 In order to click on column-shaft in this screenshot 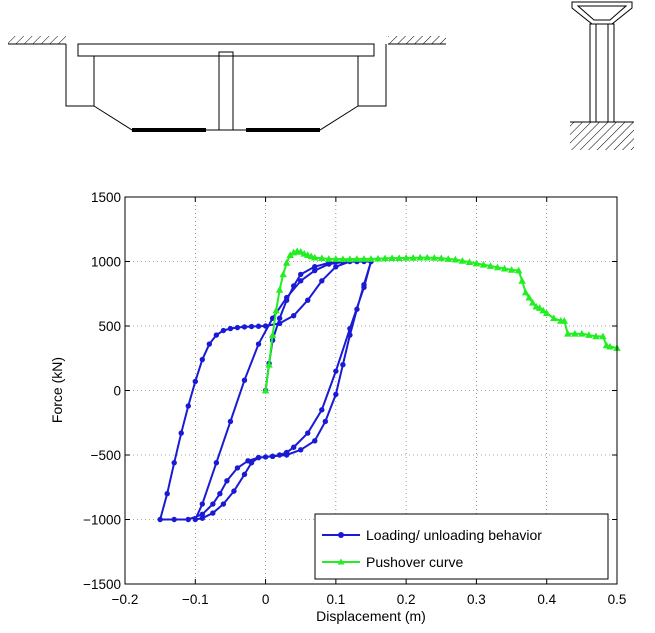, I will do `click(602, 73)`.